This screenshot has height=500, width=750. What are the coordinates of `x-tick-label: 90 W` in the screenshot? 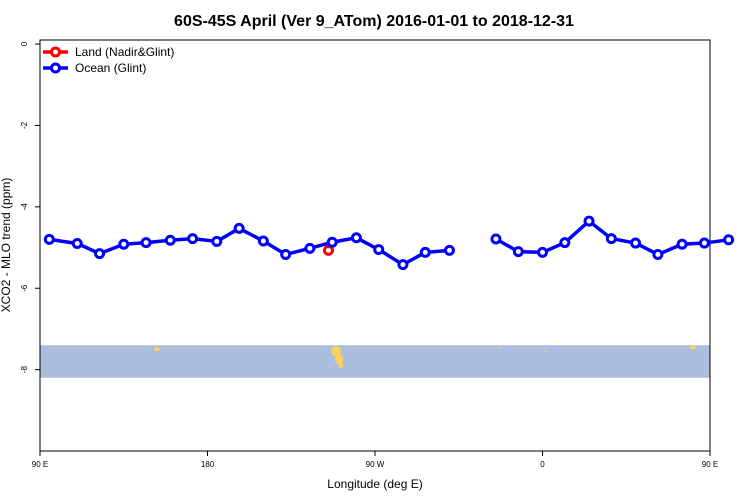 It's located at (375, 464).